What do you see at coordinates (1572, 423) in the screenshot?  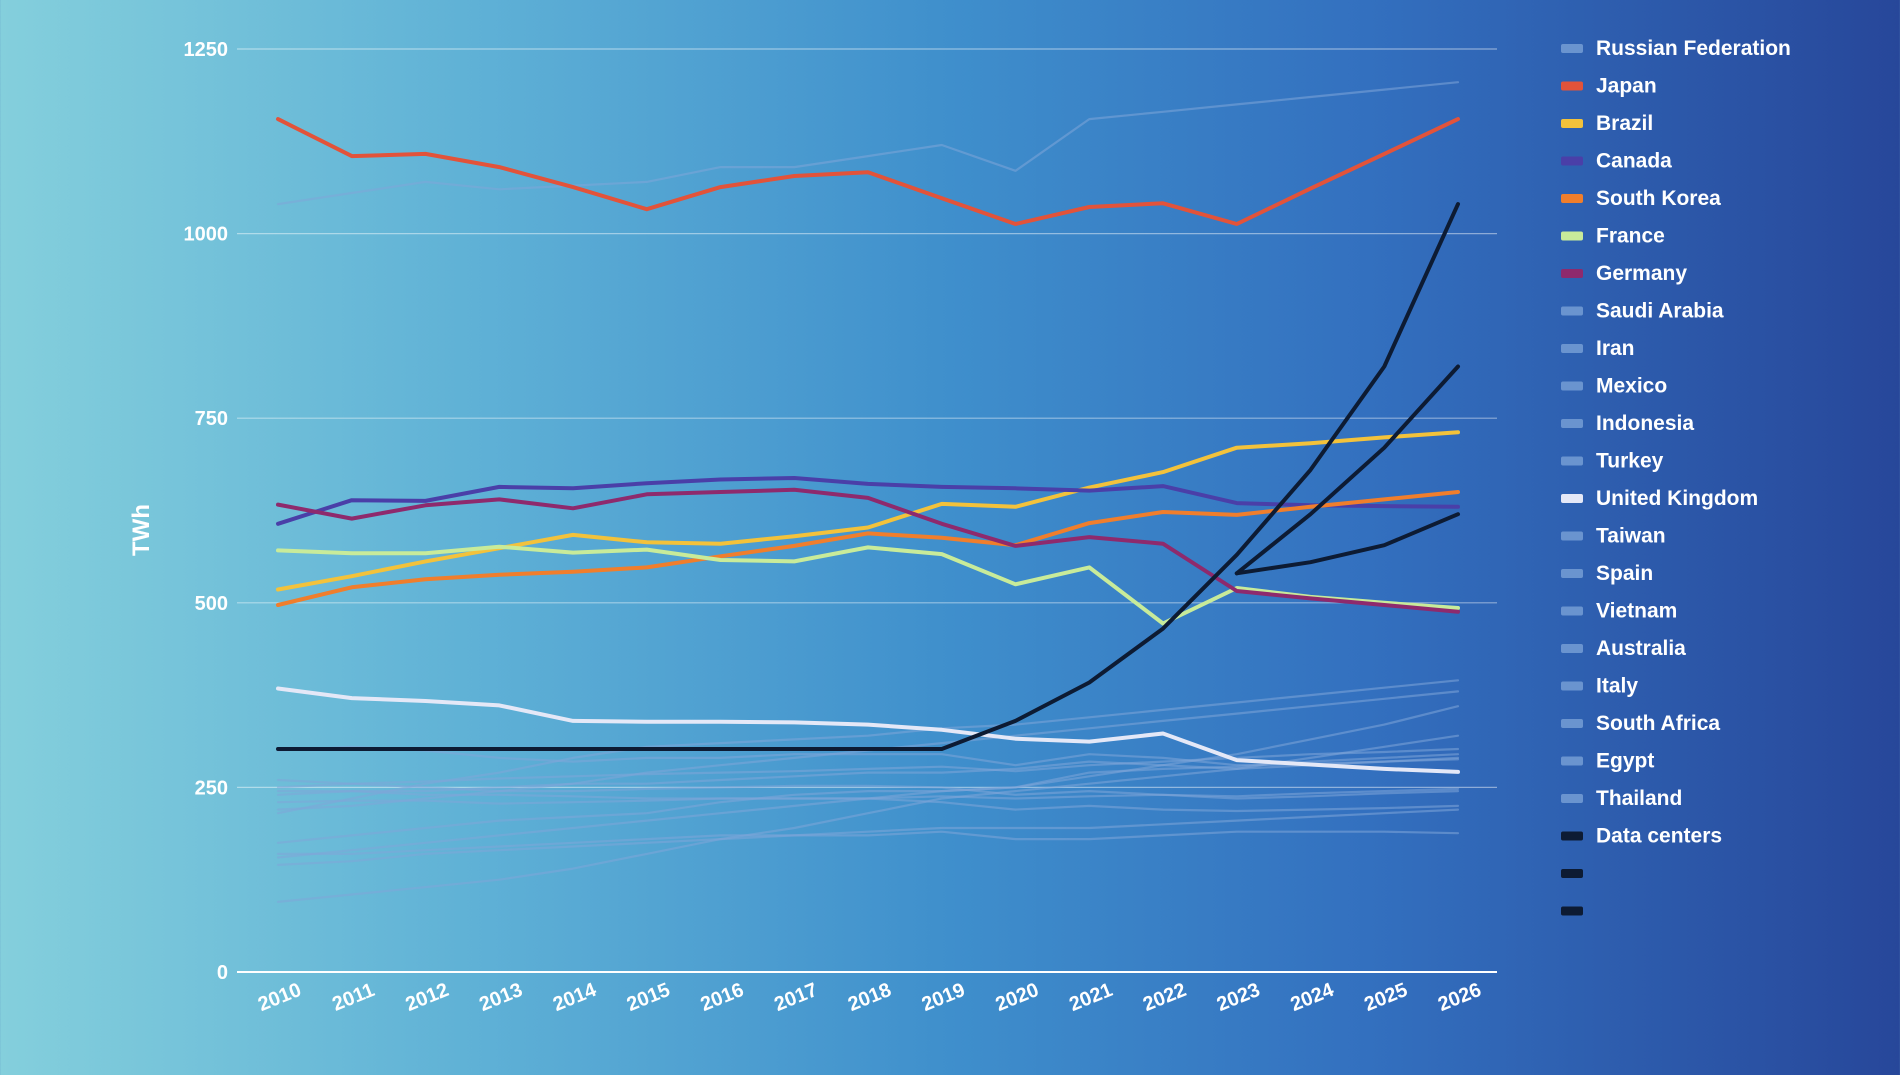 I see `legend-swatch-indonesia` at bounding box center [1572, 423].